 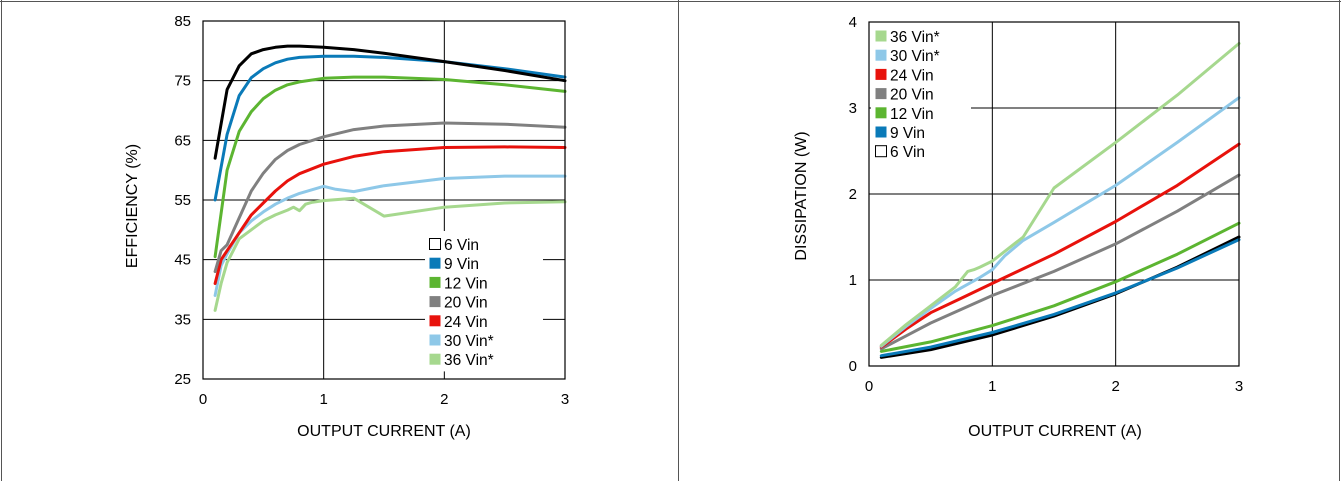 What do you see at coordinates (461, 264) in the screenshot?
I see `efficiency-legend-label-9-vin: 9 Vin` at bounding box center [461, 264].